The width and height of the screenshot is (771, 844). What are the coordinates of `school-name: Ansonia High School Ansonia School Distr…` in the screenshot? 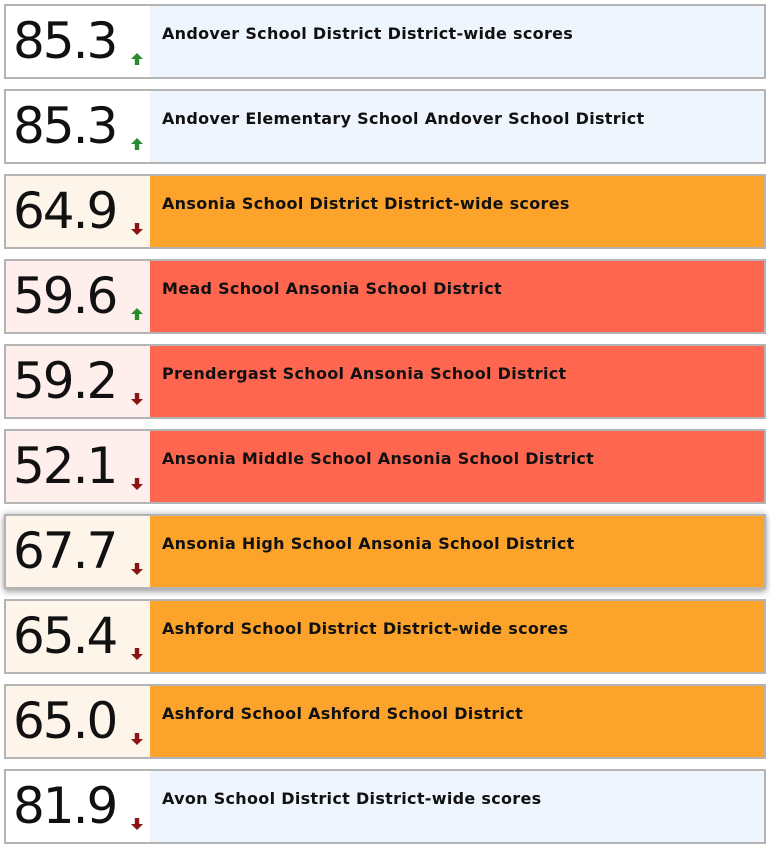 It's located at (368, 543).